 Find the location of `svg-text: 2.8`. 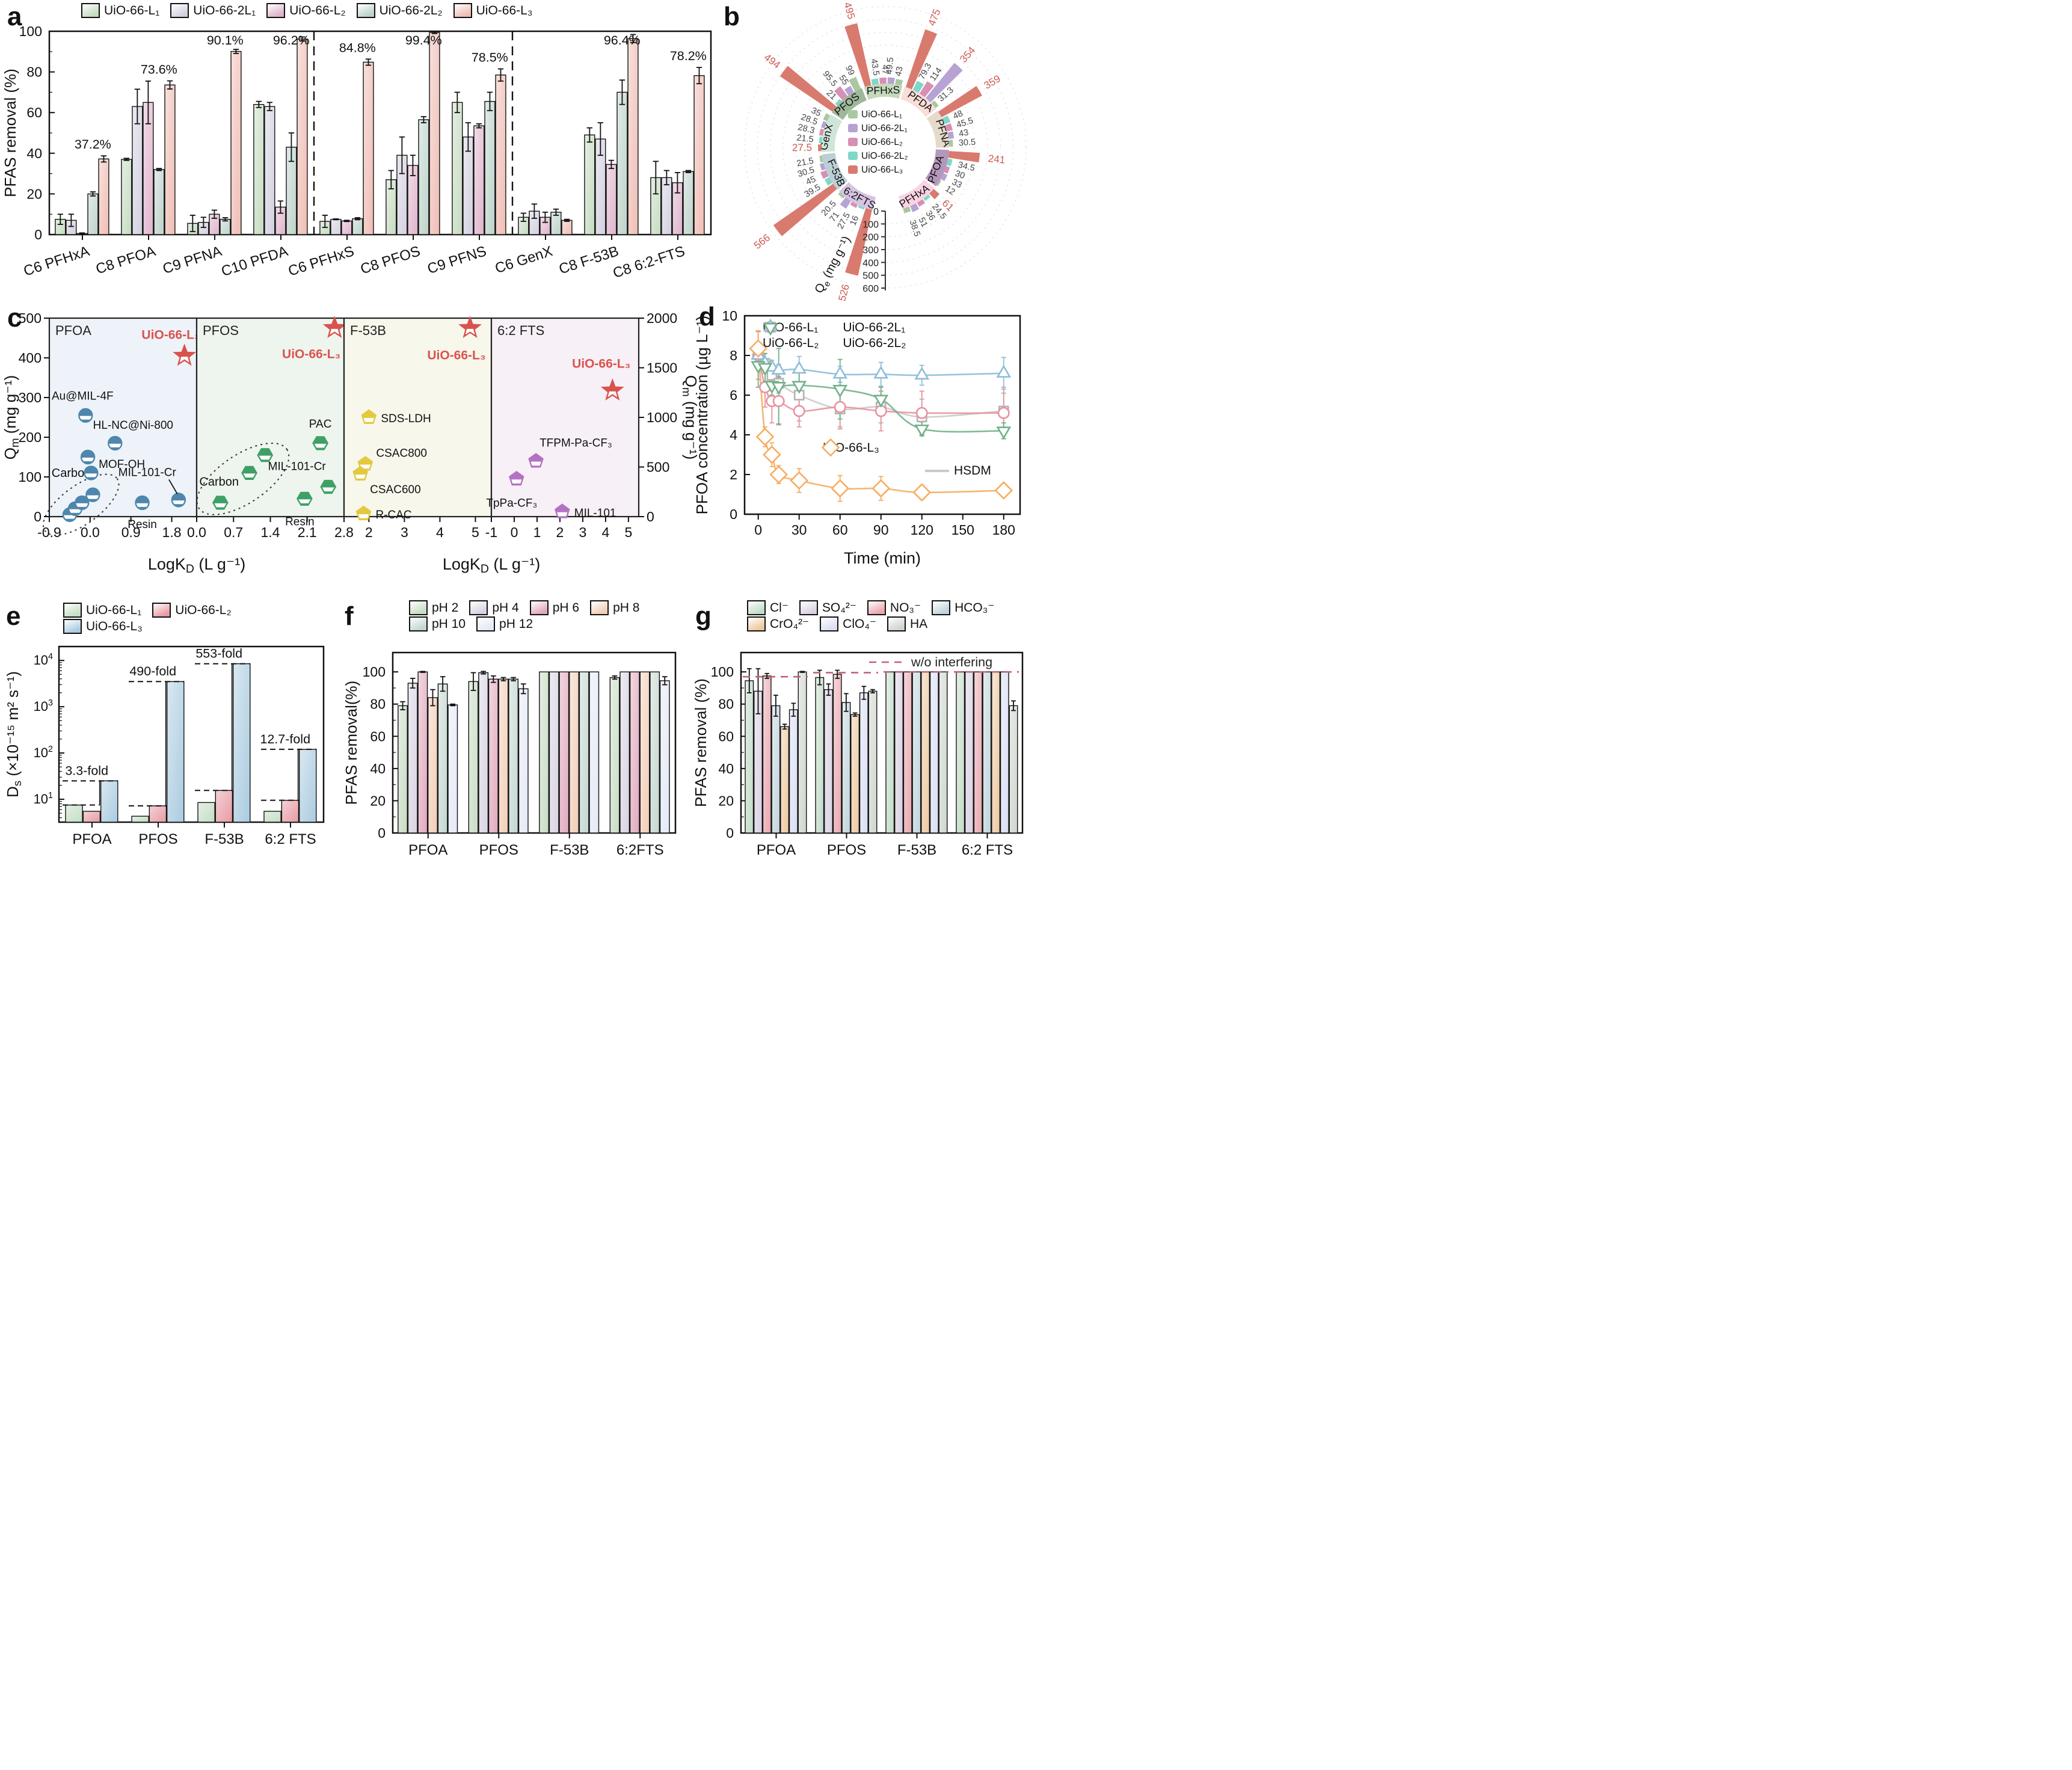

svg-text: 2.8 is located at coordinates (344, 532).